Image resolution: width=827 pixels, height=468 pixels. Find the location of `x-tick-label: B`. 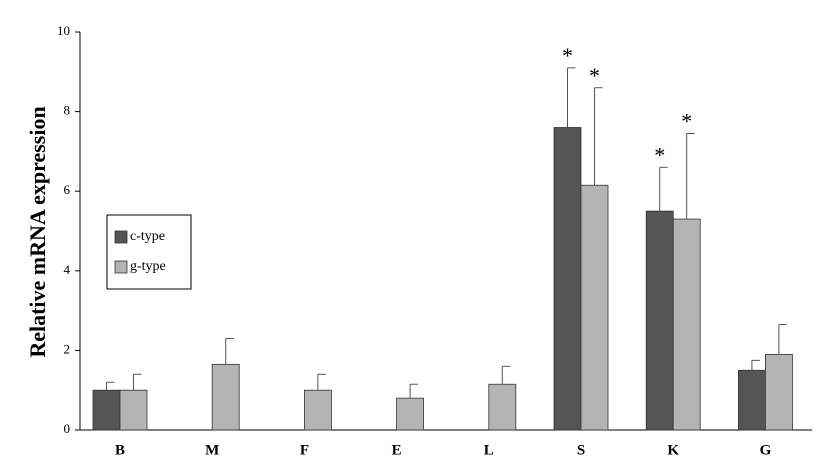

x-tick-label: B is located at coordinates (120, 450).